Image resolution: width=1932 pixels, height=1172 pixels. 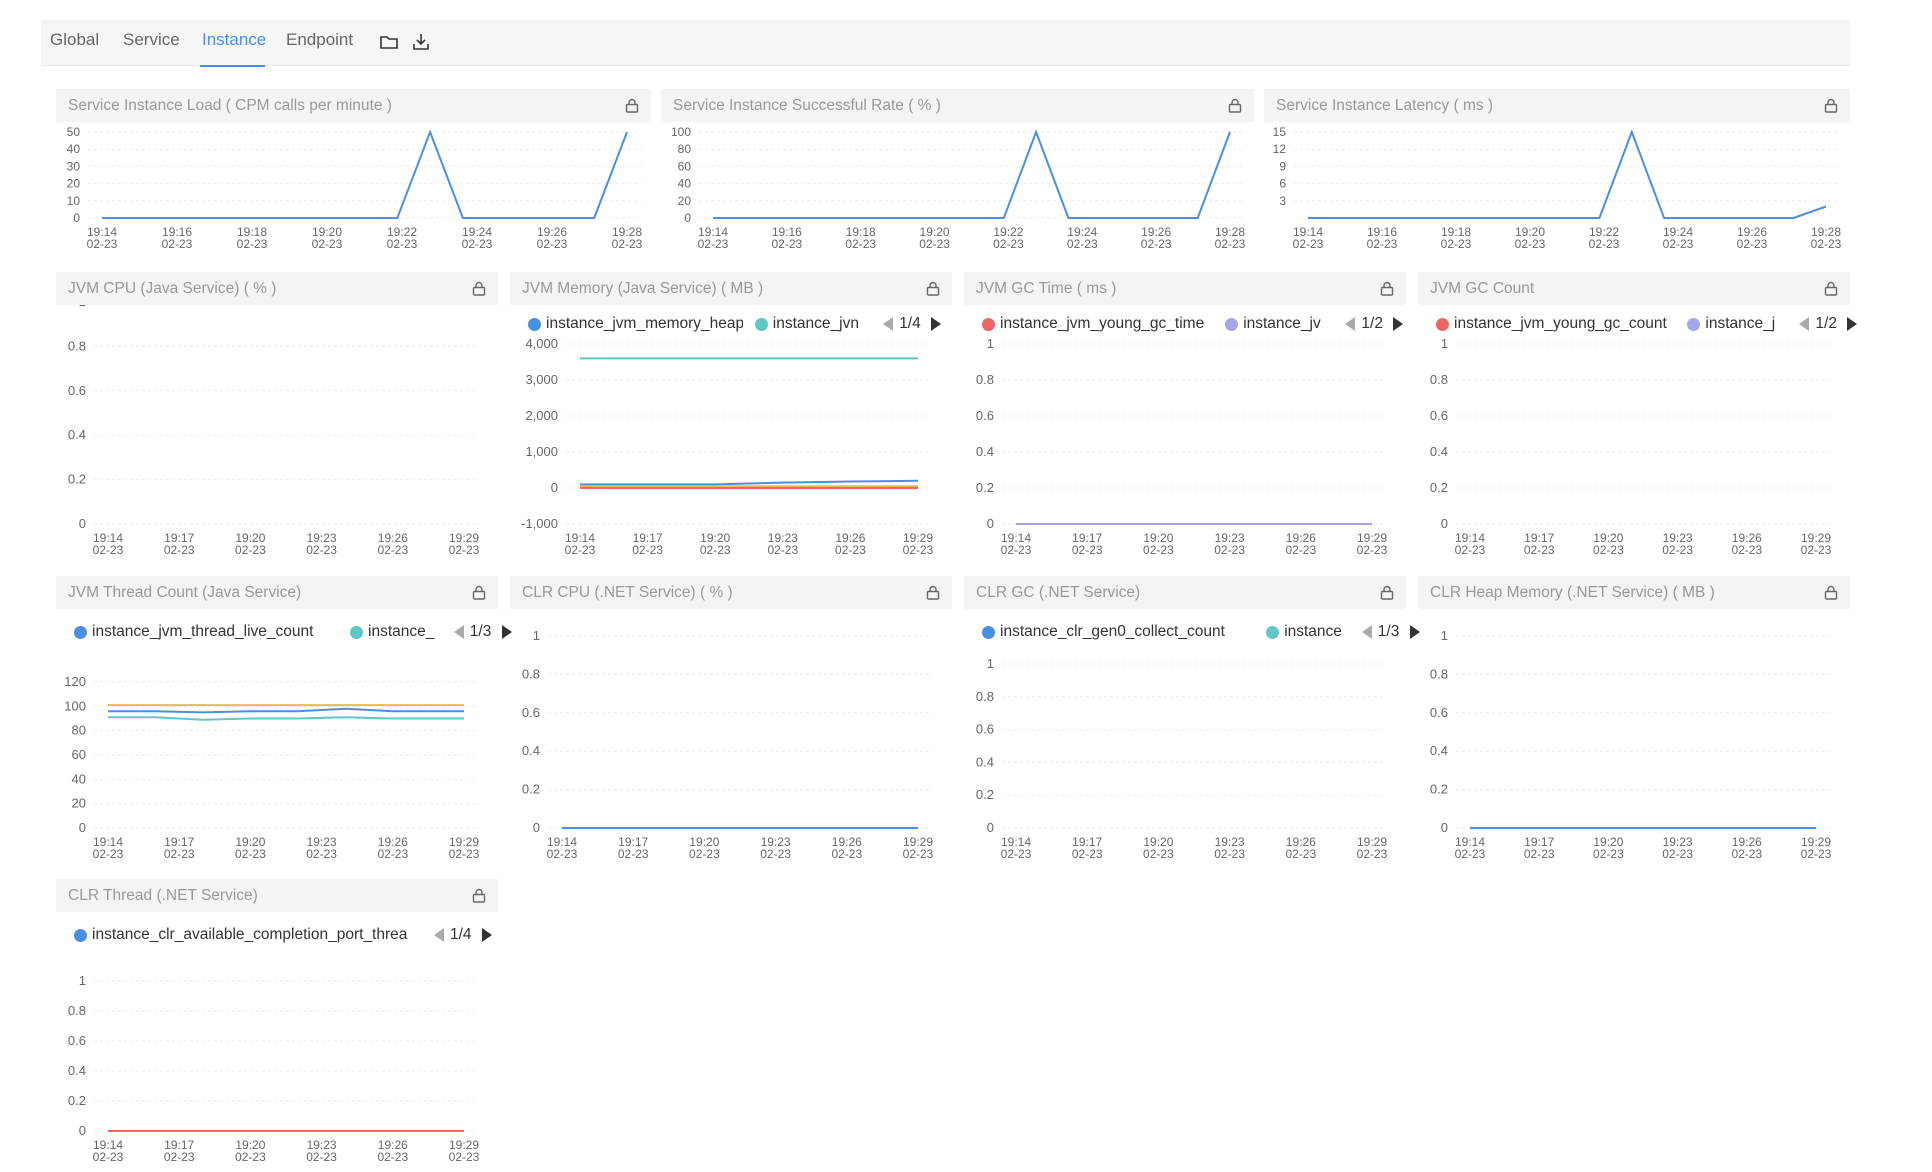 I want to click on download-icon, so click(x=421, y=42).